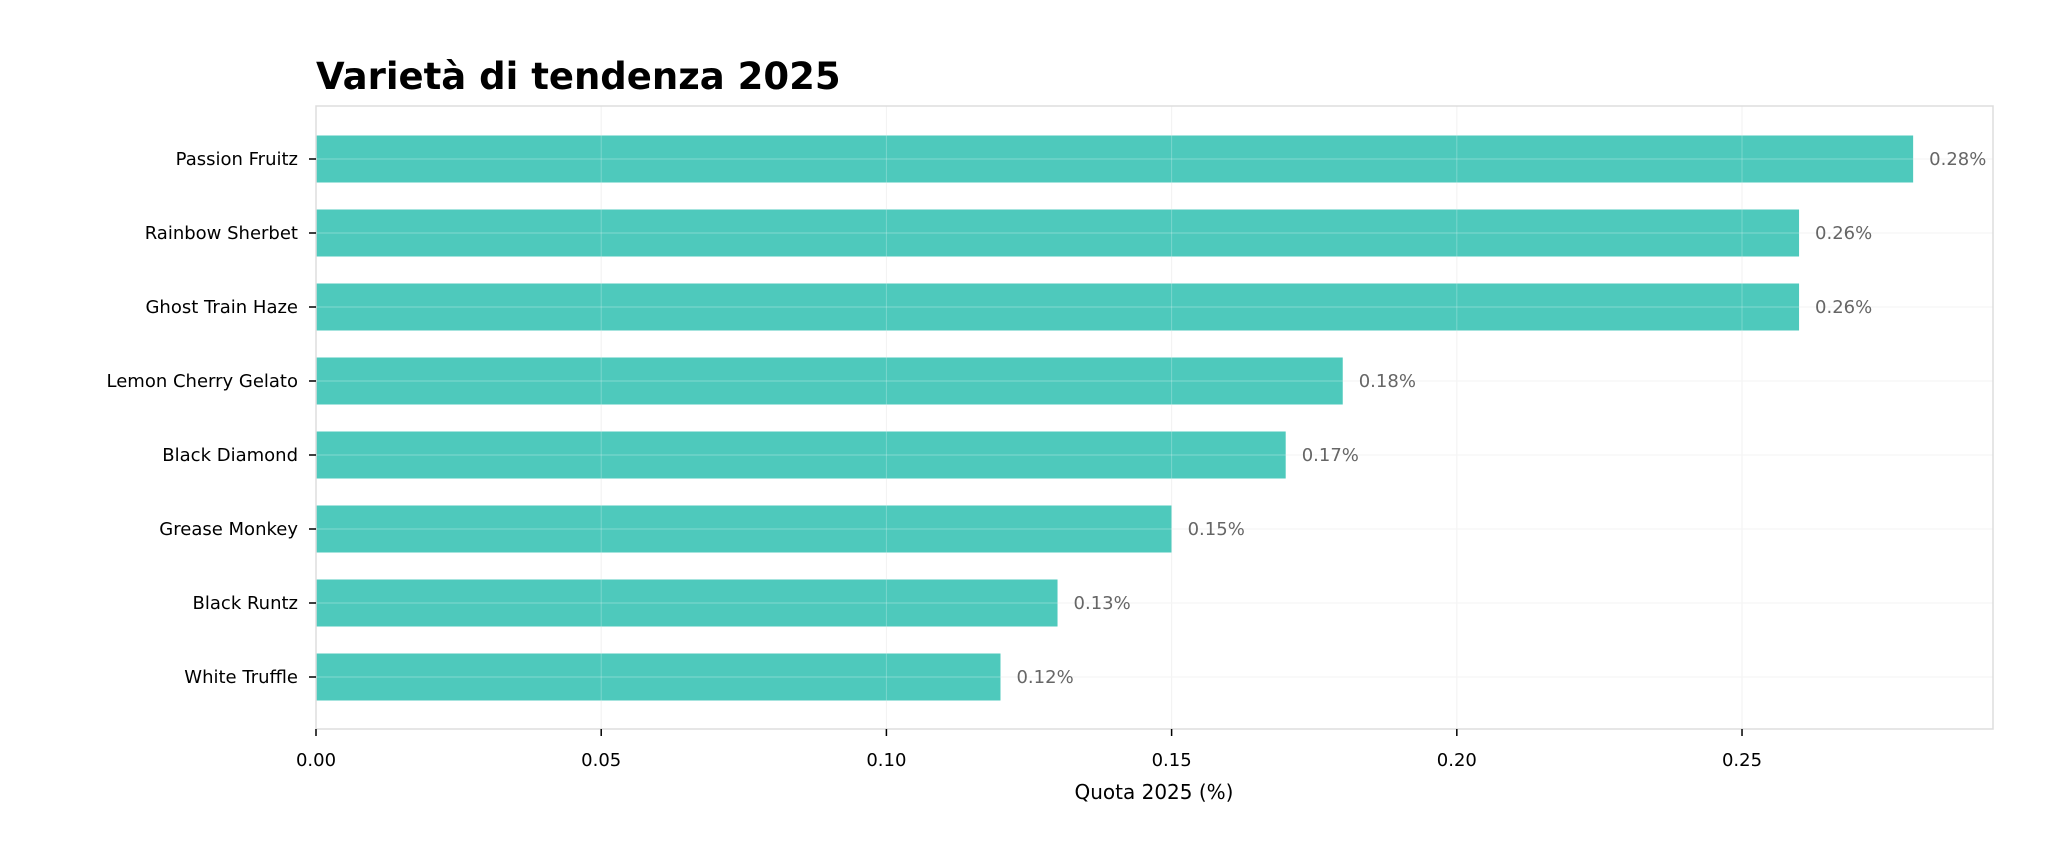  What do you see at coordinates (1172, 760) in the screenshot?
I see `x-tick-label: 0.15` at bounding box center [1172, 760].